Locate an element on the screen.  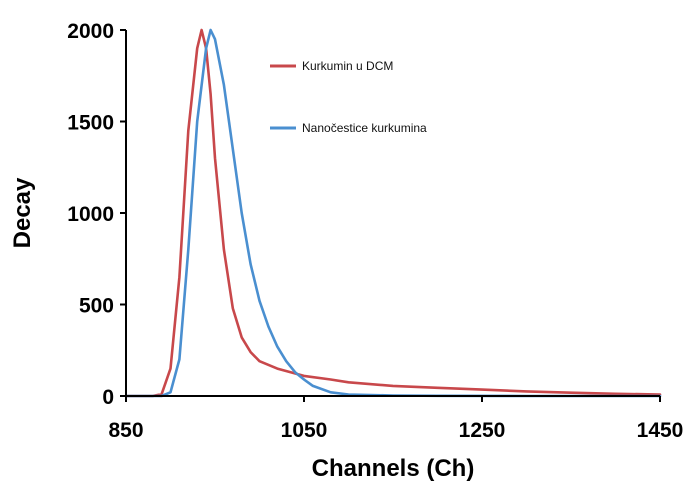
legend: Kurkumin u DCM Nanočestice kurkumina is located at coordinates (348, 97).